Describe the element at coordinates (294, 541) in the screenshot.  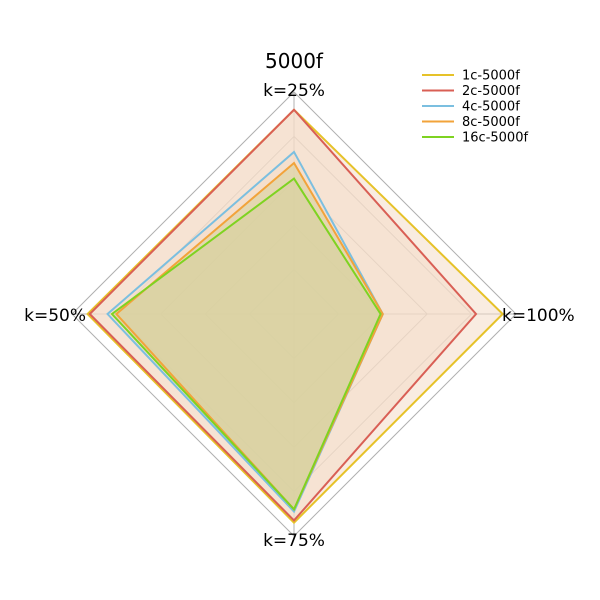
I see `axis-label-k75: k=75%` at that location.